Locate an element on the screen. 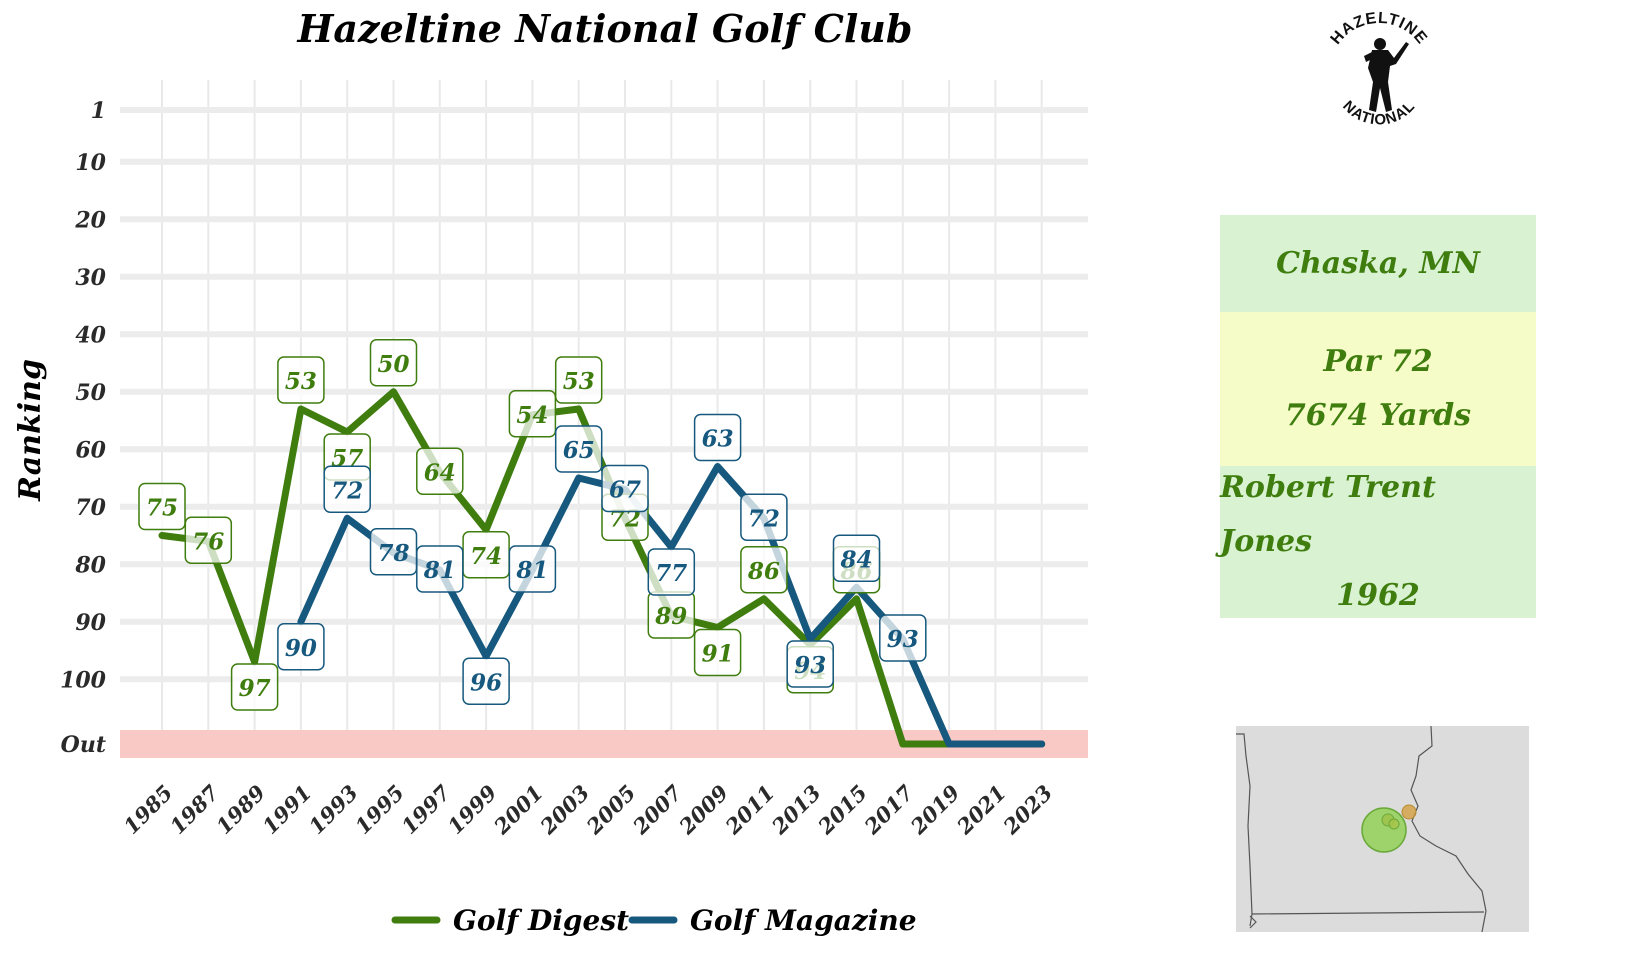  data-label: 53 is located at coordinates (578, 380).